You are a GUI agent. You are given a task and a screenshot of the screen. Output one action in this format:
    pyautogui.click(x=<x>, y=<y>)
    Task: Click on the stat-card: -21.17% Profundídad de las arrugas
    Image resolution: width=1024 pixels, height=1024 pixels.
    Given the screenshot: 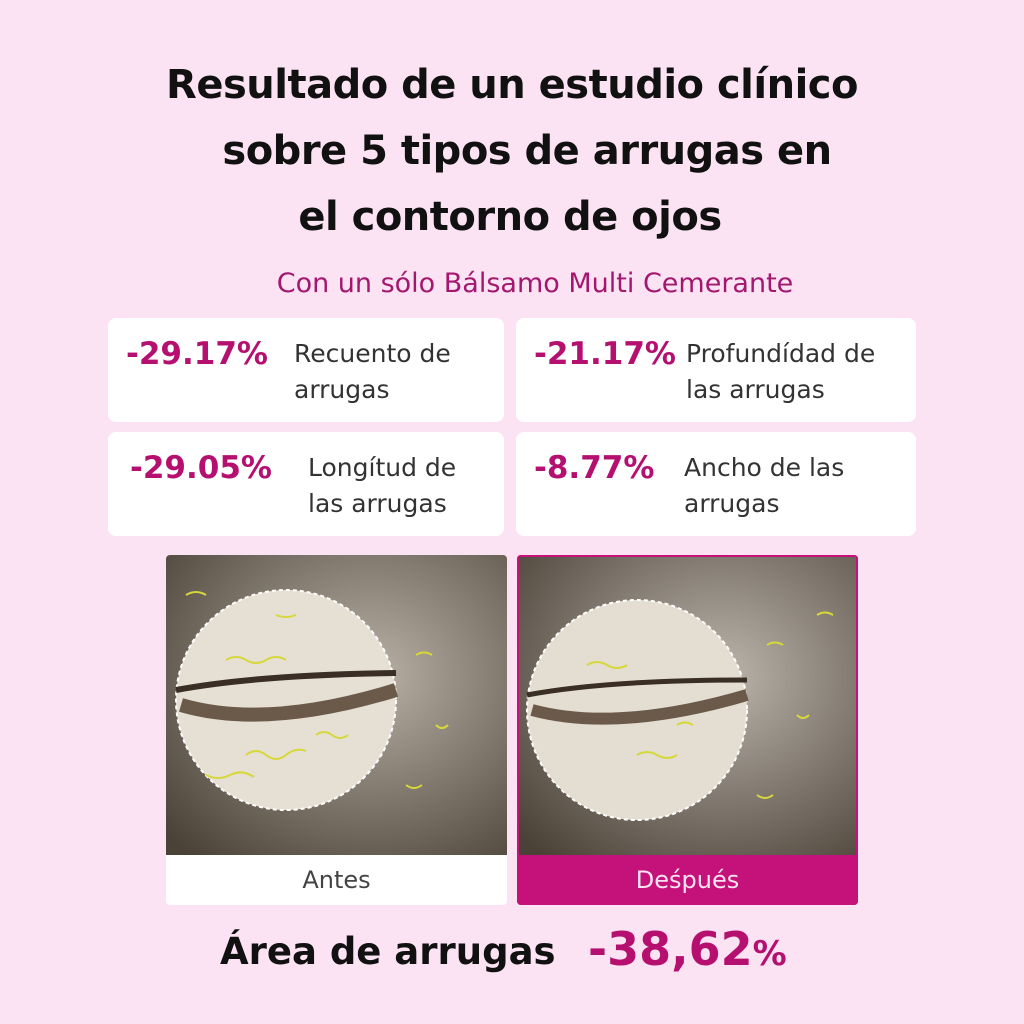 What is the action you would take?
    pyautogui.click(x=716, y=370)
    